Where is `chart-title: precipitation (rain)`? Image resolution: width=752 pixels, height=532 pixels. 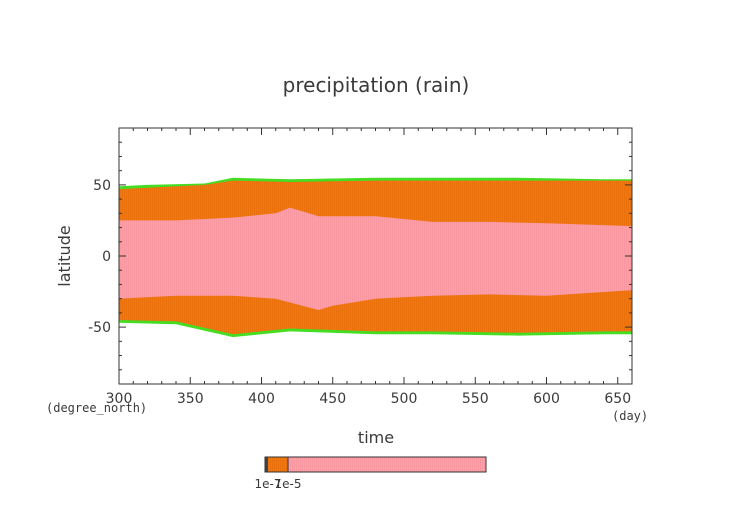
chart-title: precipitation (rain) is located at coordinates (376, 85).